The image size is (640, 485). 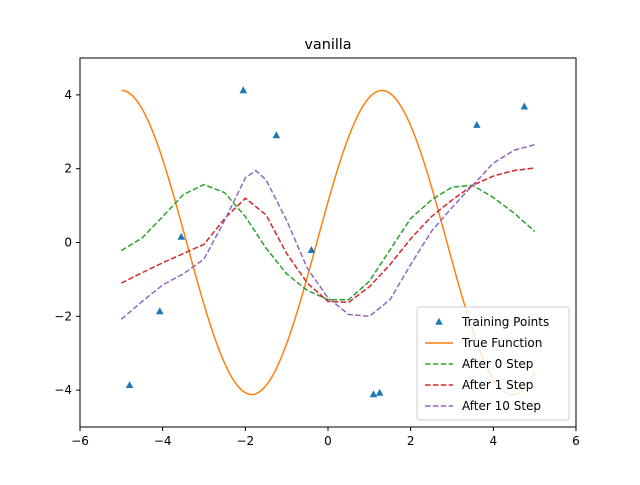 I want to click on x-tick-label: 6, so click(x=576, y=441).